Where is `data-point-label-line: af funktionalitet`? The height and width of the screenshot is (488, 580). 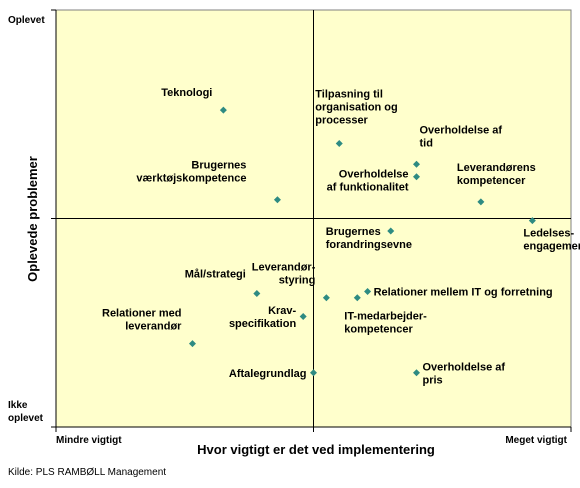 data-point-label-line: af funktionalitet is located at coordinates (368, 187).